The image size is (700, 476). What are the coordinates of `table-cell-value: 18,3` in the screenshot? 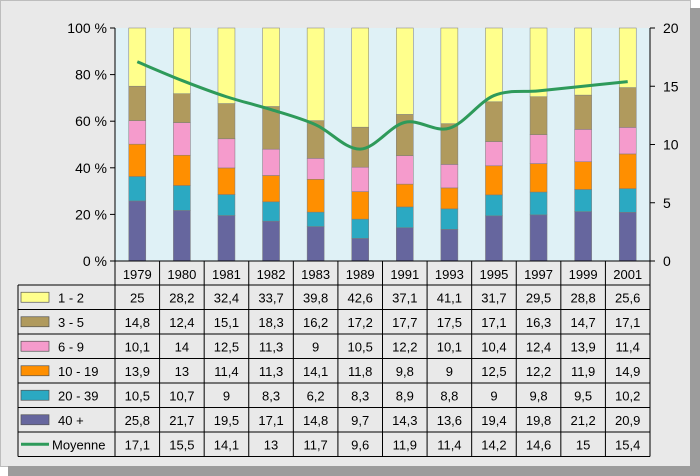 It's located at (270, 322).